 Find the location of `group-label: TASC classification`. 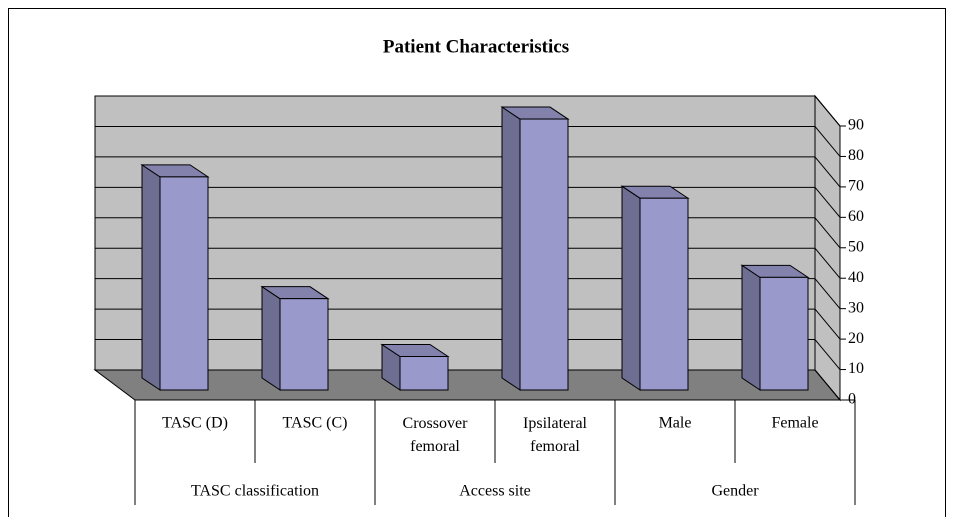

group-label: TASC classification is located at coordinates (255, 491).